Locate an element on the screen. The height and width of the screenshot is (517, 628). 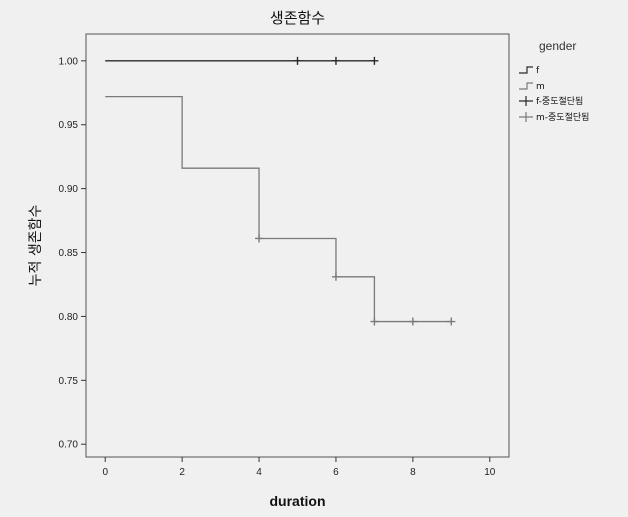
x-tick-label: 2 is located at coordinates (182, 472).